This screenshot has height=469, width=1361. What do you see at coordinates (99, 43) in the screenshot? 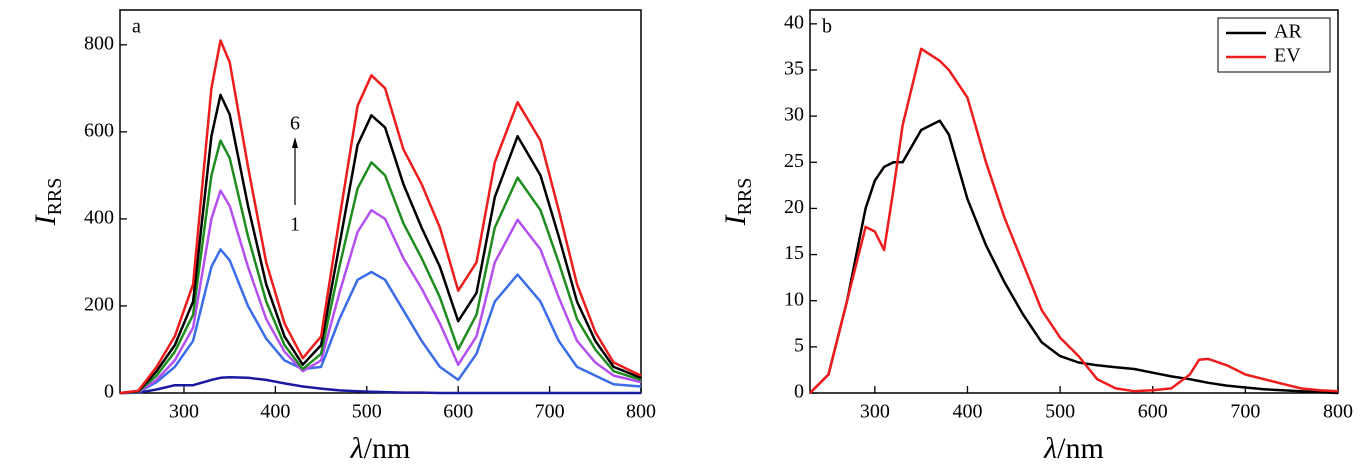
I see `y-tick-label: 800` at bounding box center [99, 43].